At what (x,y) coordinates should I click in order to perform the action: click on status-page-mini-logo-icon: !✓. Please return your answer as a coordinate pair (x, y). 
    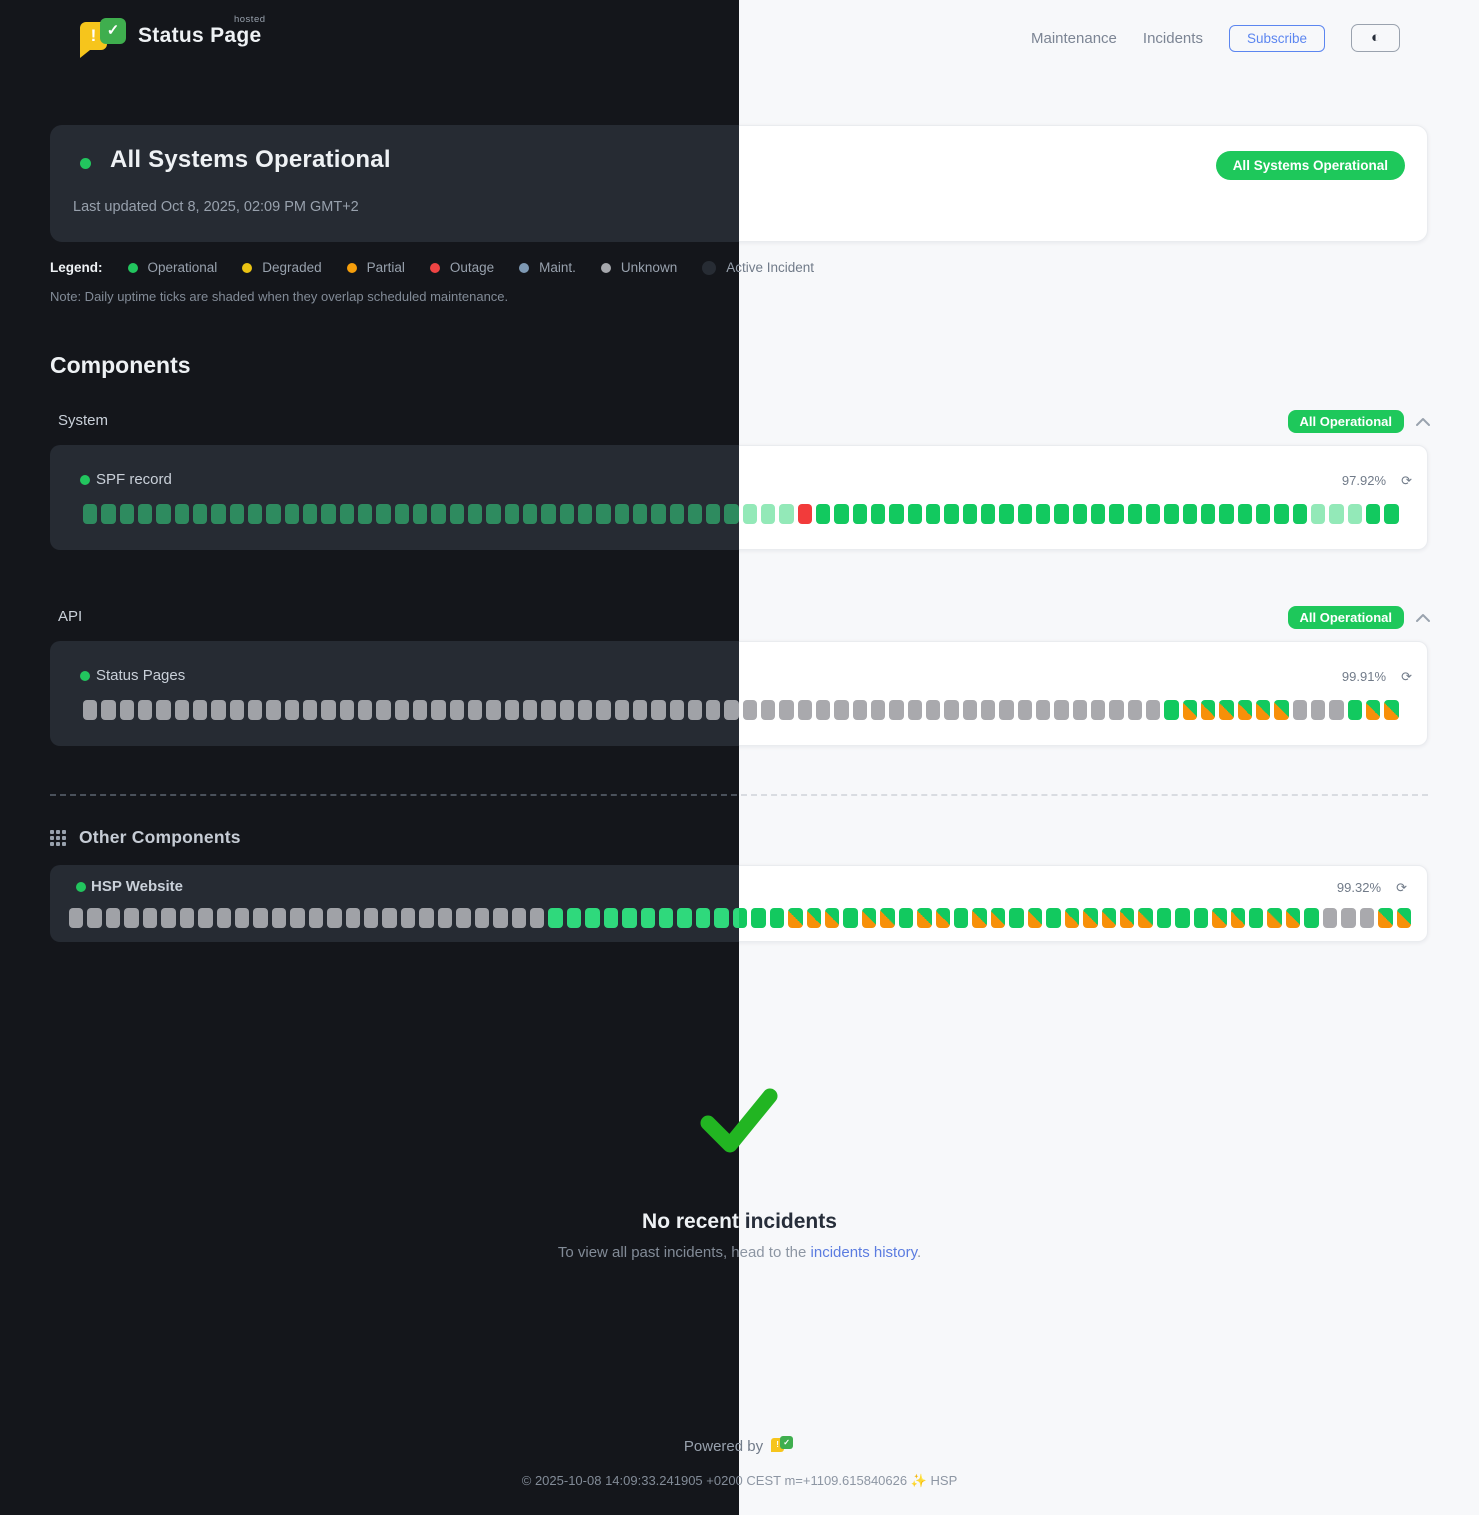
    Looking at the image, I should click on (783, 1445).